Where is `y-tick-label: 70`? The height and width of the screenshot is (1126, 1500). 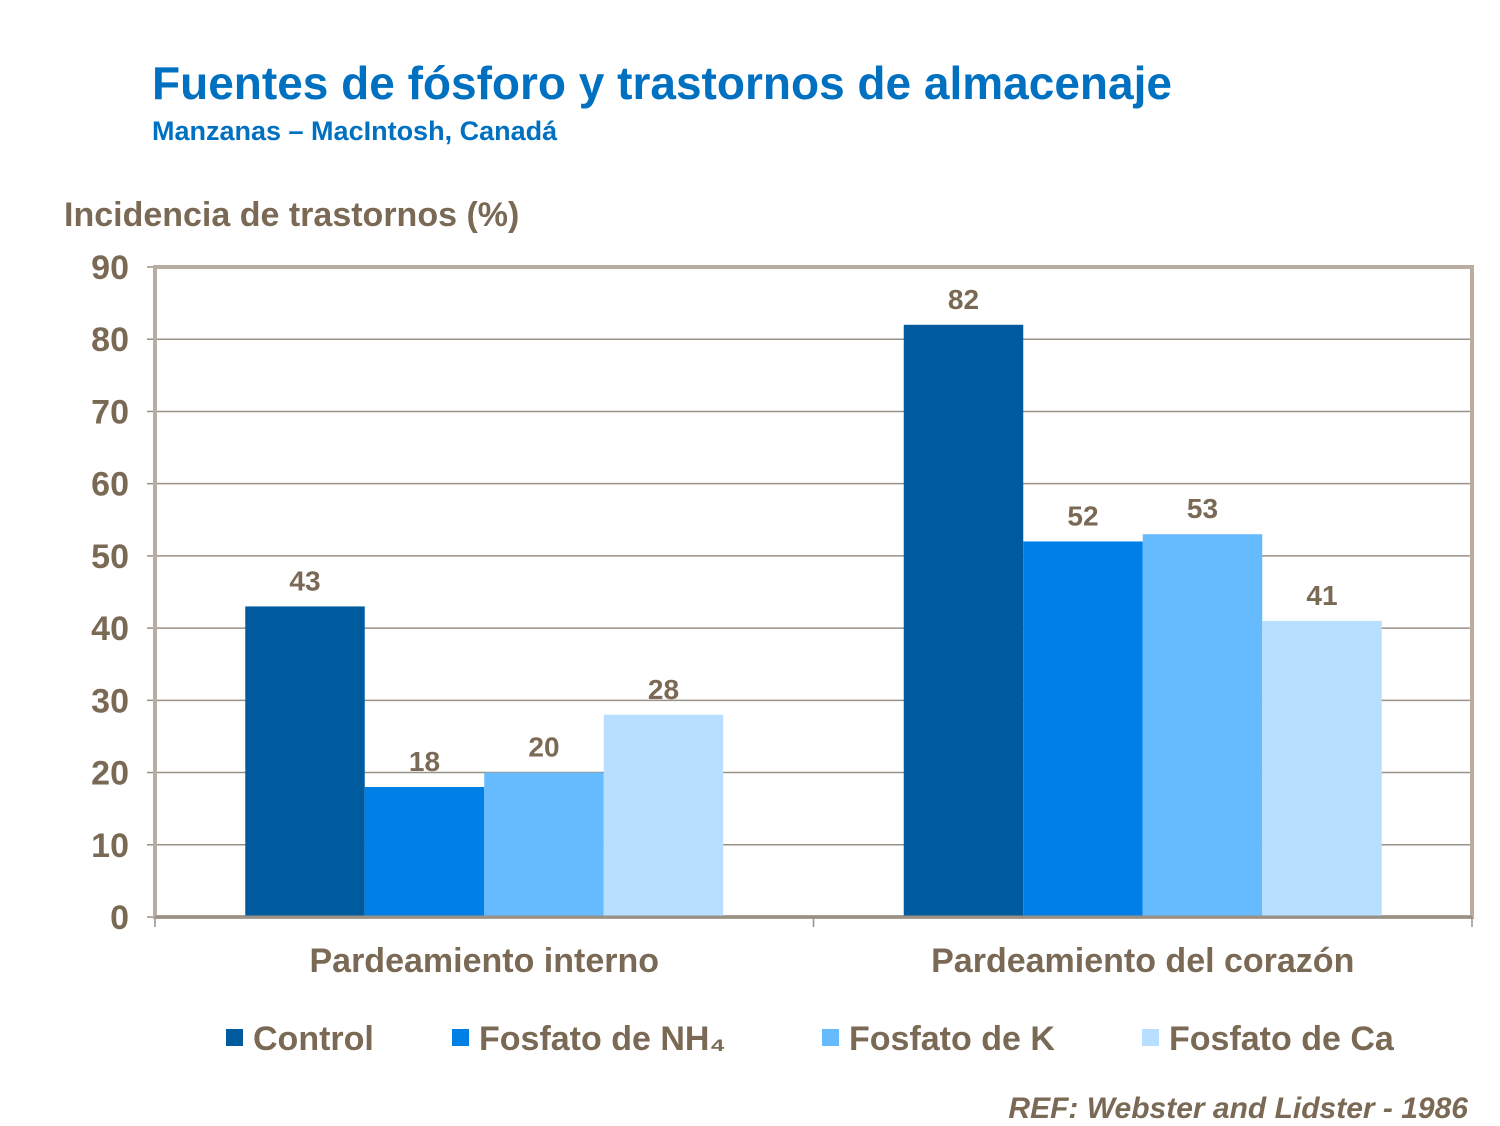
y-tick-label: 70 is located at coordinates (110, 412).